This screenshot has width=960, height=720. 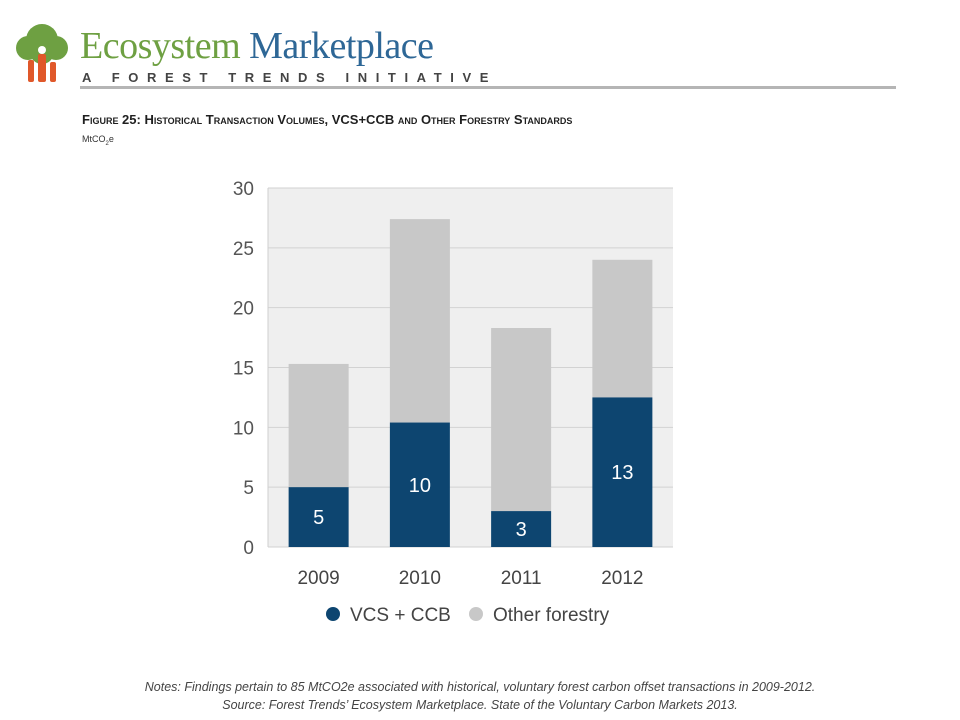 I want to click on unit-suffix: e, so click(x=111, y=139).